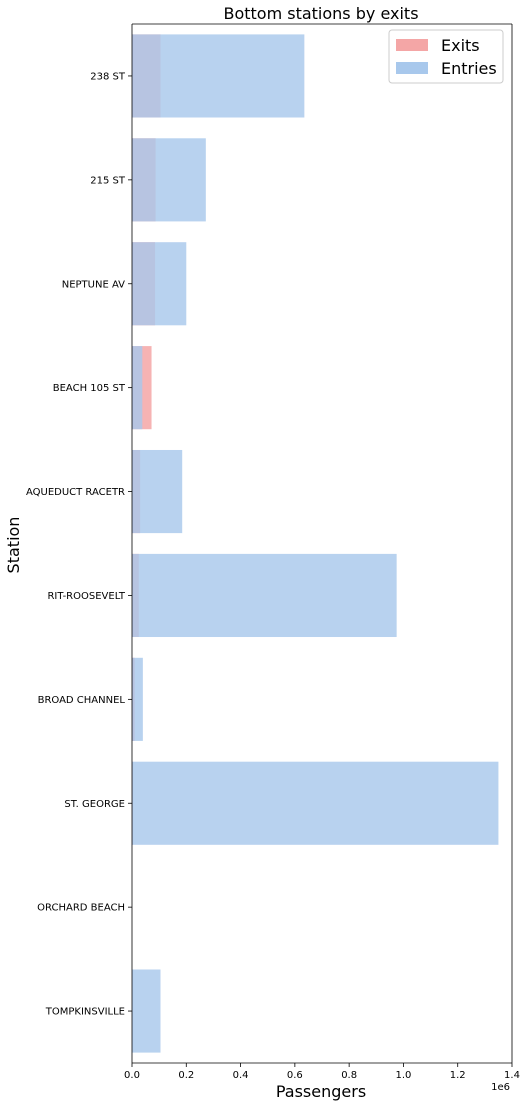 This screenshot has width=520, height=1105. Describe the element at coordinates (460, 45) in the screenshot. I see `legend-label-exits: Exits` at that location.